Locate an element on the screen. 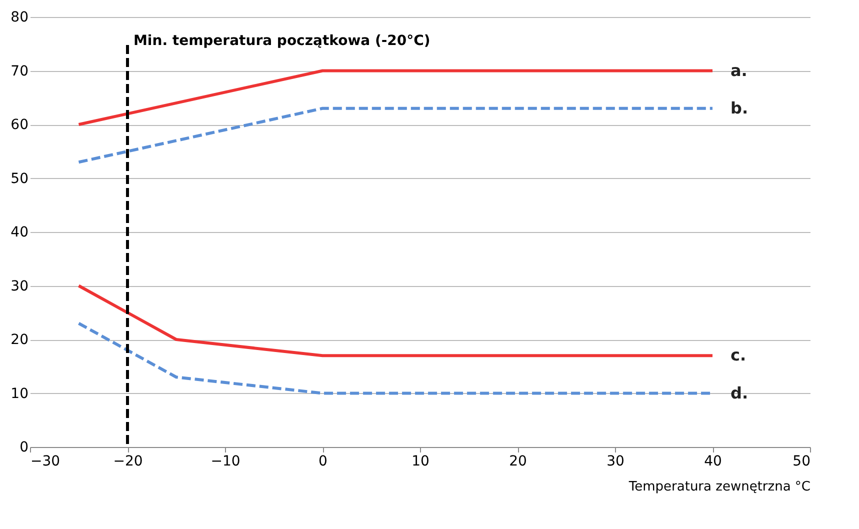 The height and width of the screenshot is (529, 859). x-axis-title: Temperatura zewnętrzna °C is located at coordinates (719, 487).